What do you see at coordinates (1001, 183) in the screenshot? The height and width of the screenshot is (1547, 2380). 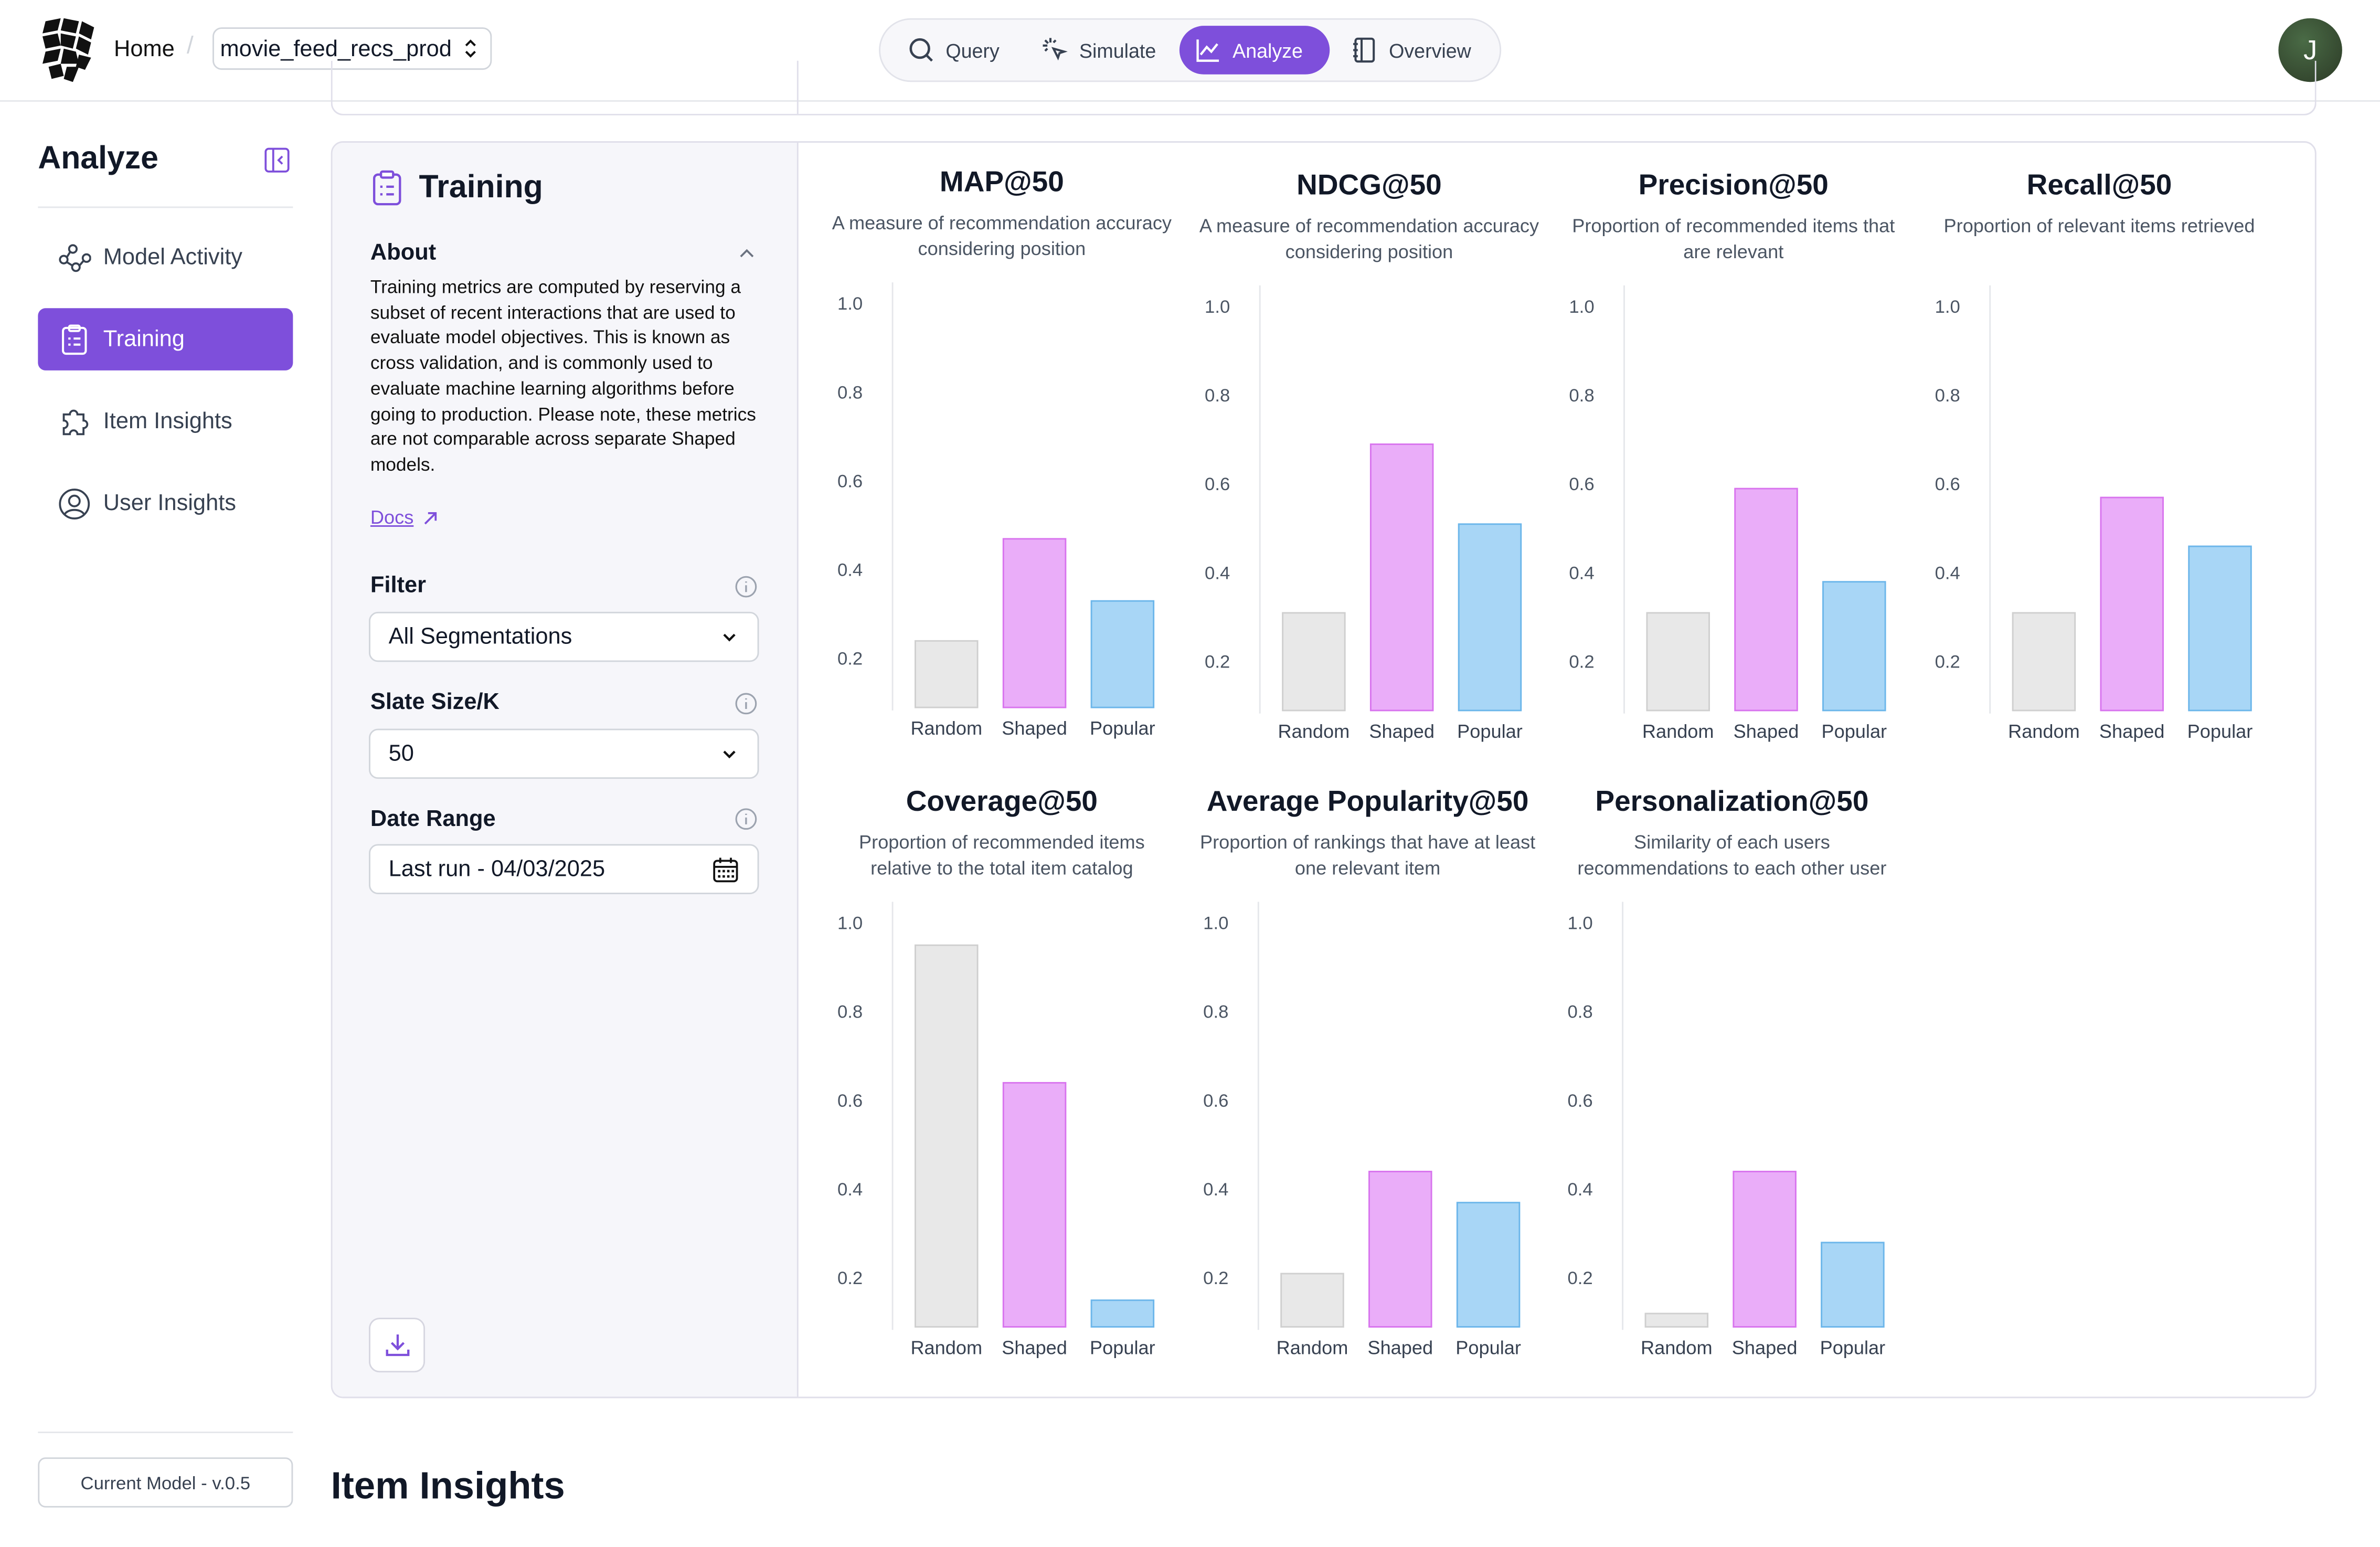 I see `chart-title: MAP@50` at bounding box center [1001, 183].